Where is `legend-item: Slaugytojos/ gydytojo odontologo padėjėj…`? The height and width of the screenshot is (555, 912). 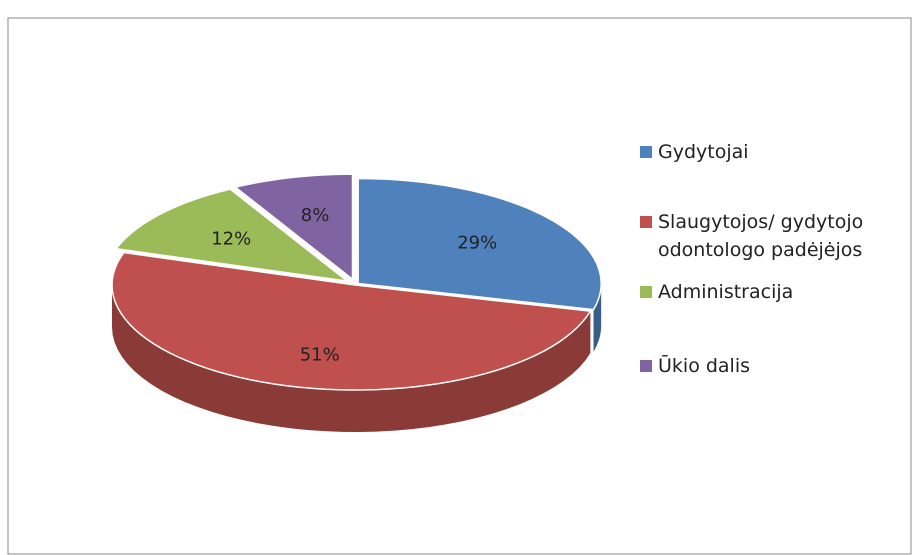 legend-item: Slaugytojos/ gydytojo odontologo padėjėj… is located at coordinates (771, 236).